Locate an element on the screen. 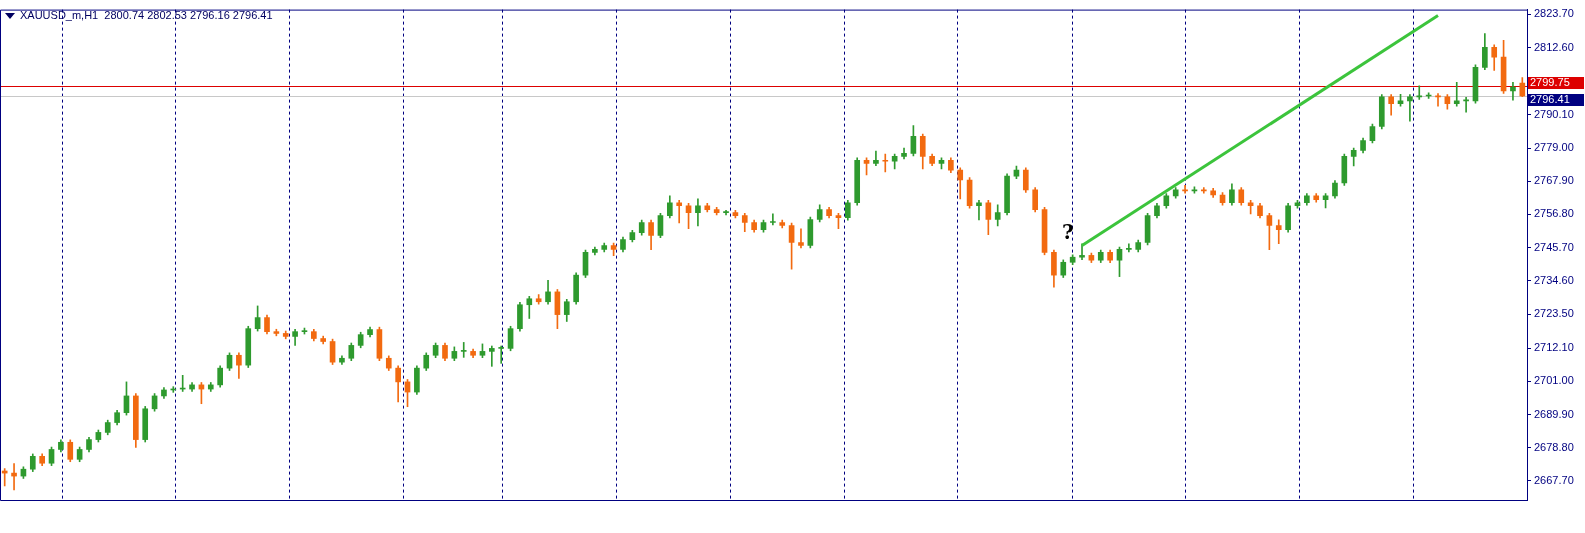 The image size is (1585, 533). y-tick-label: 2701.00 is located at coordinates (1554, 380).